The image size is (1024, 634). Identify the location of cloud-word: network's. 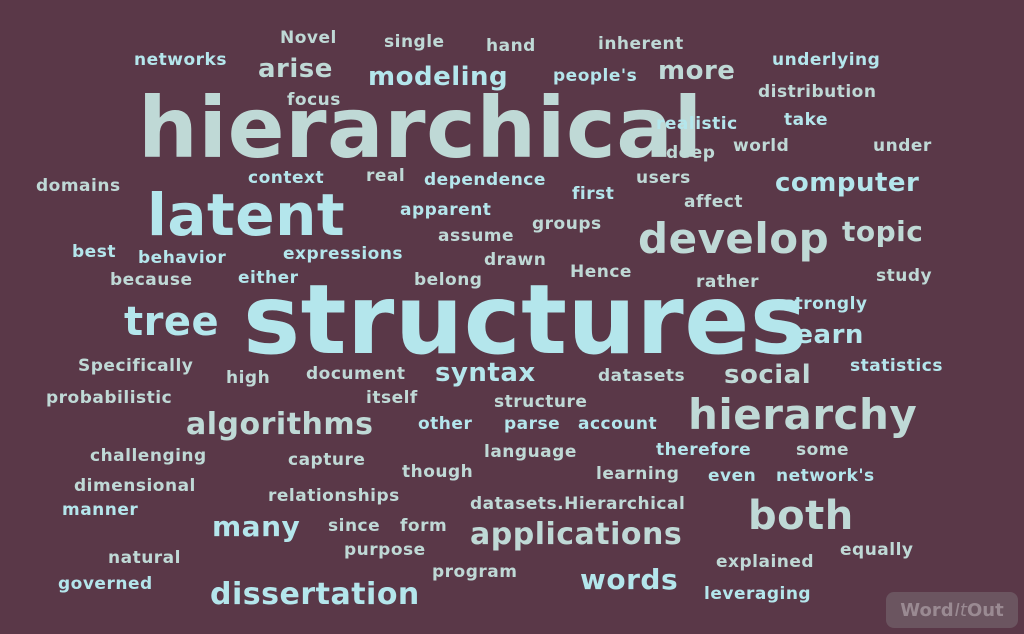
(825, 476).